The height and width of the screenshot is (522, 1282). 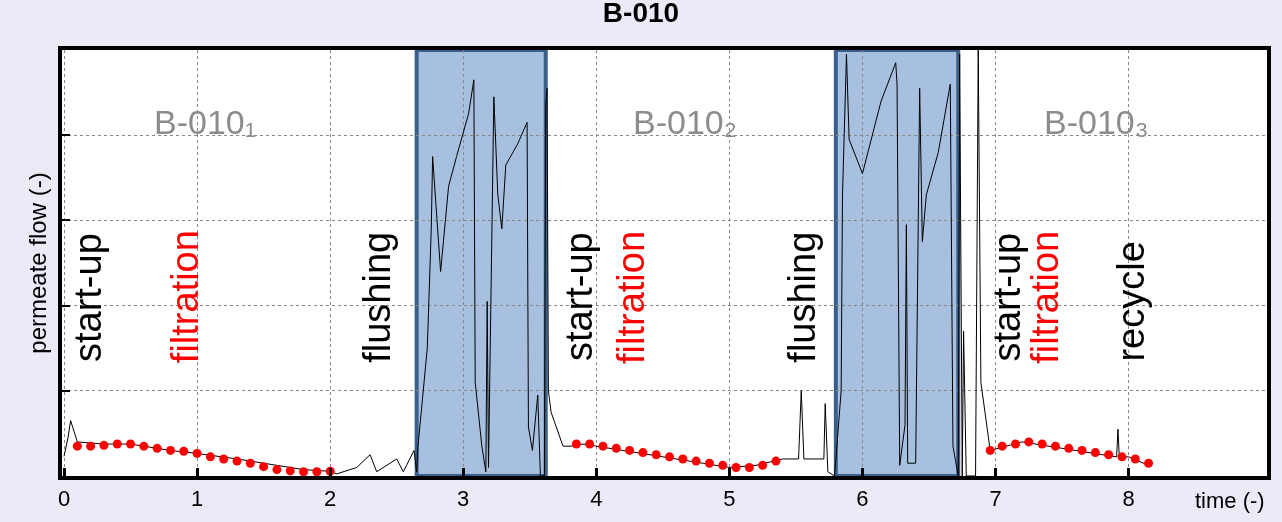 What do you see at coordinates (64, 499) in the screenshot?
I see `x-tick-label: 0` at bounding box center [64, 499].